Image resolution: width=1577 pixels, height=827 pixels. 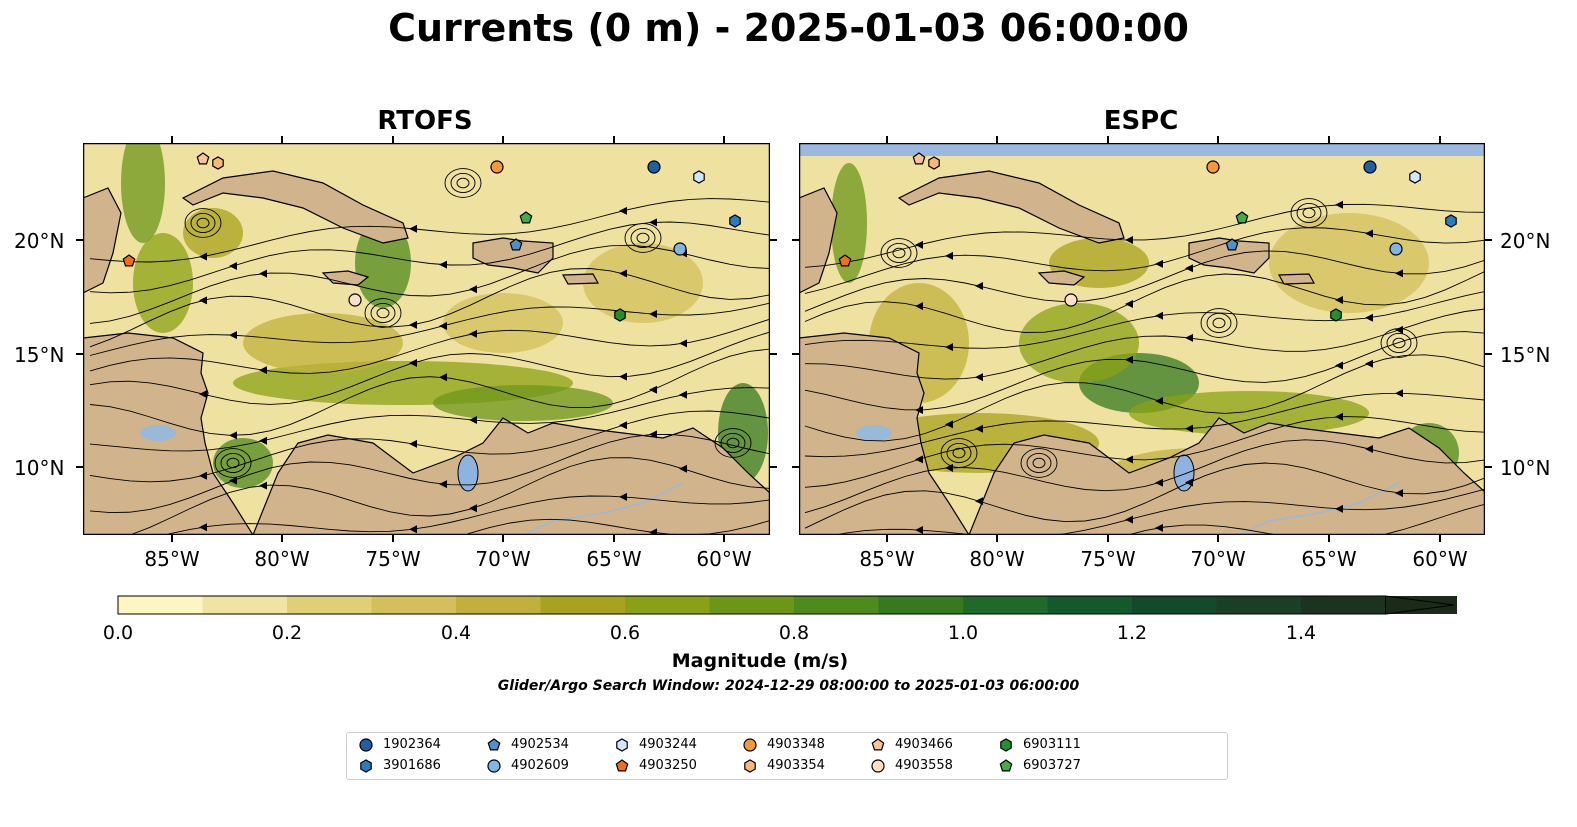 What do you see at coordinates (796, 765) in the screenshot?
I see `legend-label: 4903354` at bounding box center [796, 765].